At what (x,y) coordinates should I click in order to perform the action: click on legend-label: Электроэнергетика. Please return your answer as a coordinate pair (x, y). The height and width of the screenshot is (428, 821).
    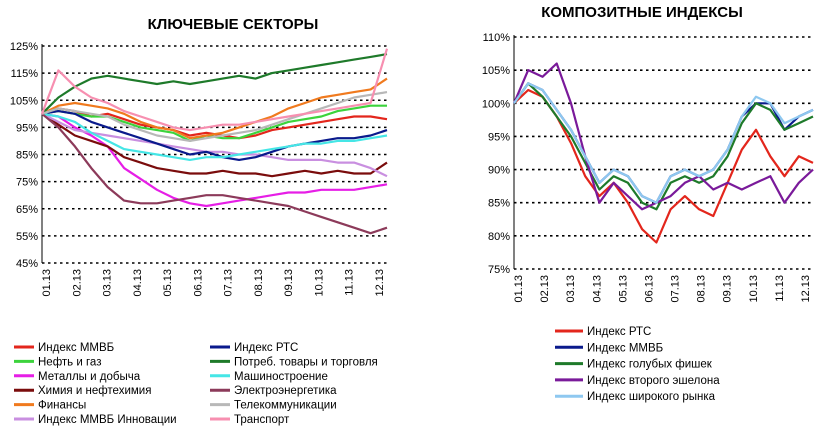
    Looking at the image, I should click on (285, 391).